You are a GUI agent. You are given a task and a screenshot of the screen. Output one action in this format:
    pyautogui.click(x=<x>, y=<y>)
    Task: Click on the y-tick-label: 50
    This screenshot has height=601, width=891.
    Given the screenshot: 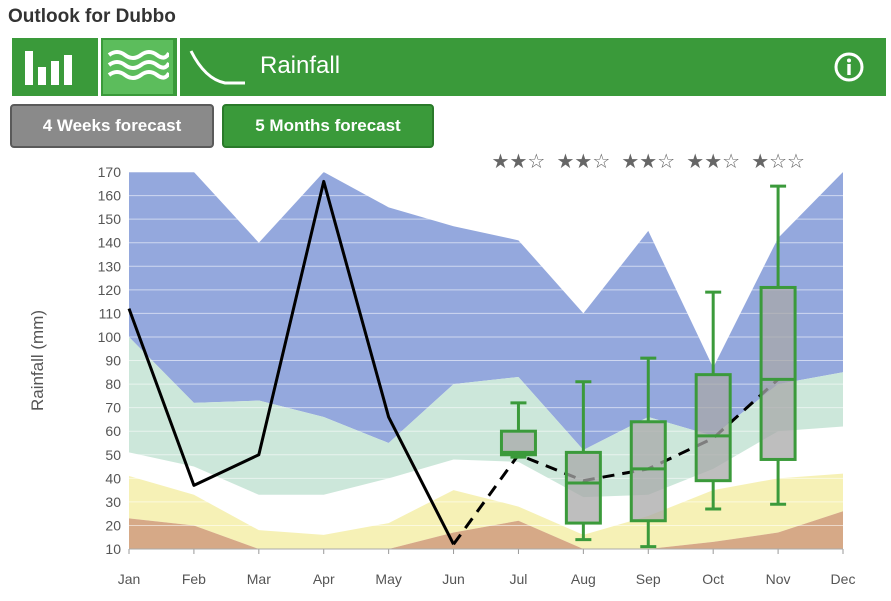 What is the action you would take?
    pyautogui.click(x=113, y=455)
    